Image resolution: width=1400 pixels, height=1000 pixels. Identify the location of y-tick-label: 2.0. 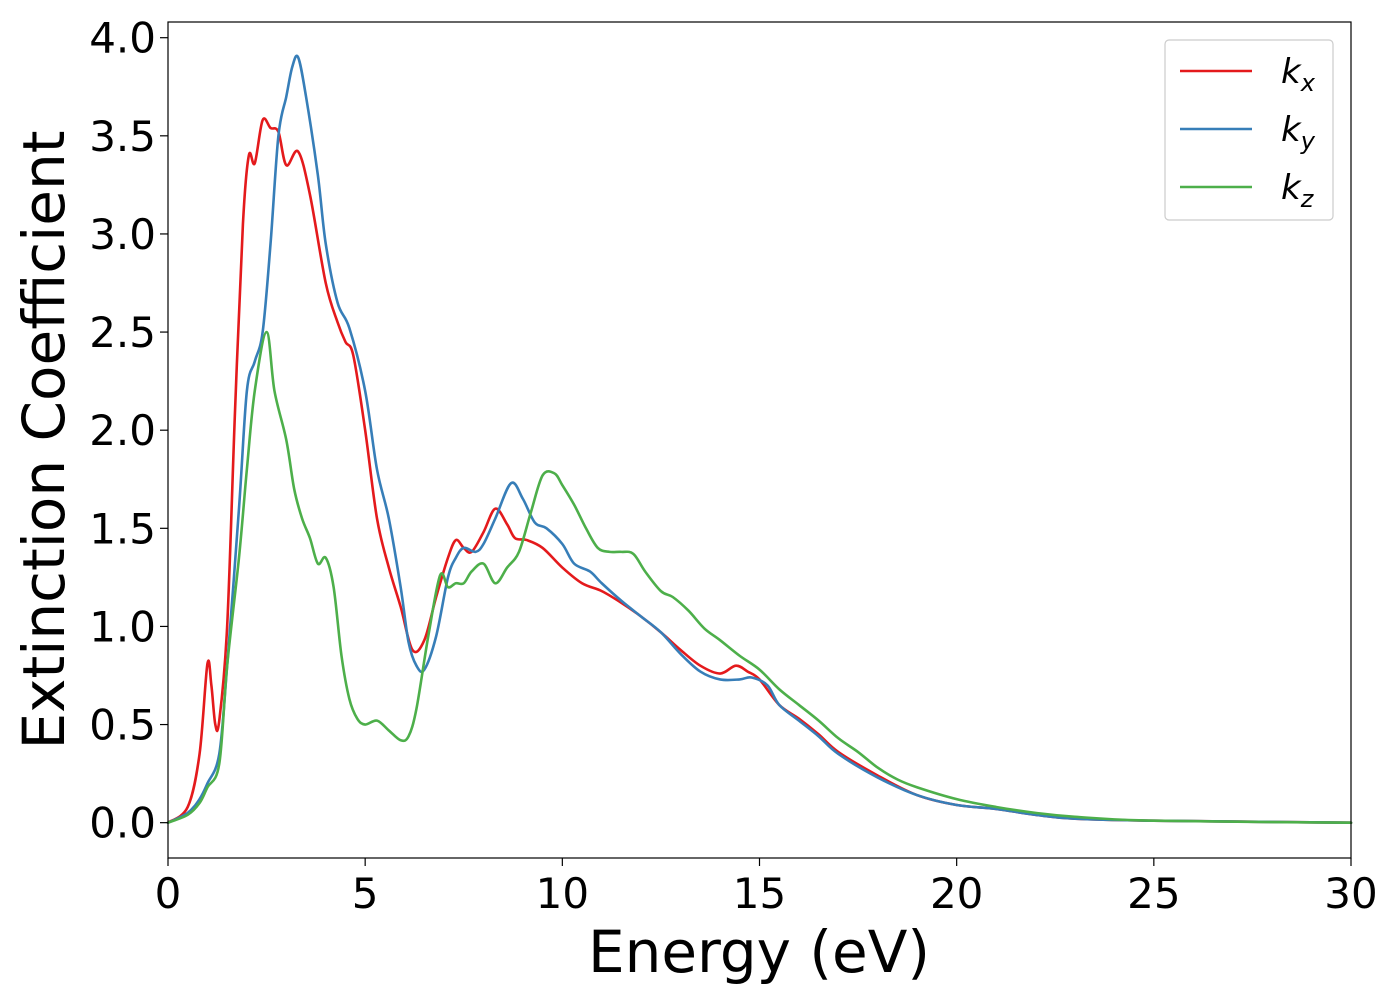
(122, 430).